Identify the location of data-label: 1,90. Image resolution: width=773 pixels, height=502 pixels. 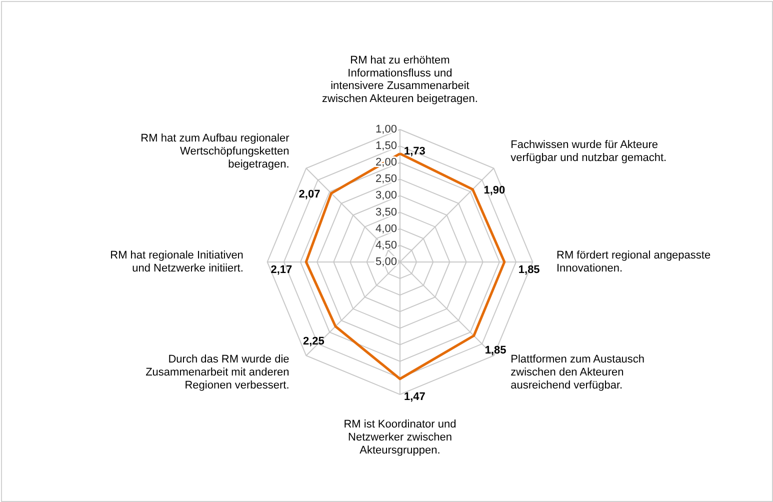
(495, 190).